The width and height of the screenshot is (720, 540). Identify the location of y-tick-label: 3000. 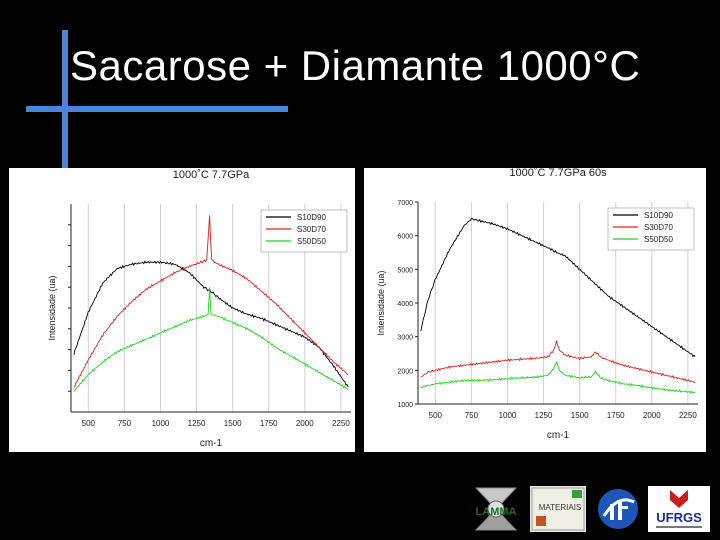
(405, 338).